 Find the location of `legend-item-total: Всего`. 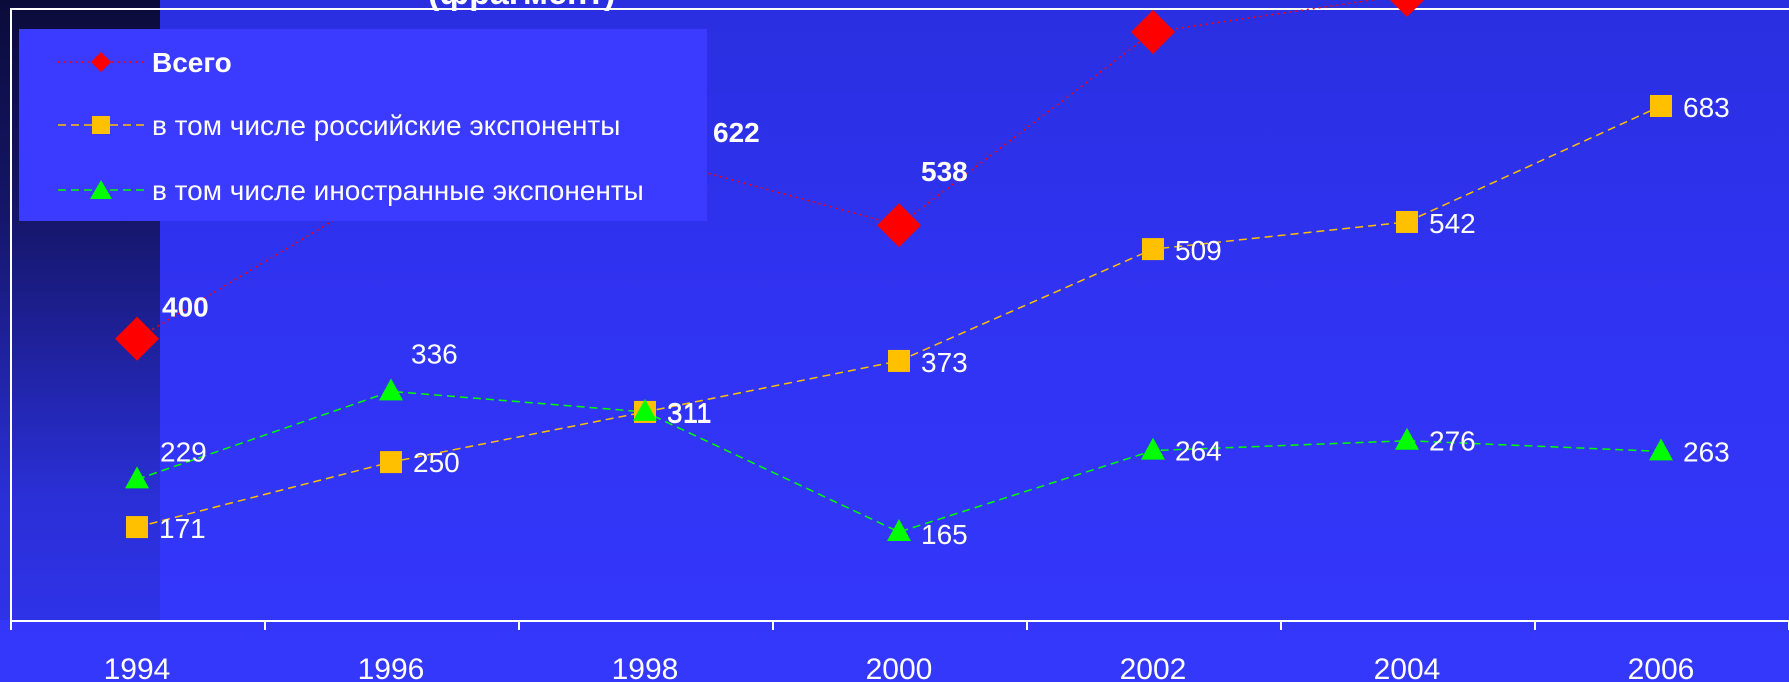

legend-item-total: Всего is located at coordinates (145, 62).